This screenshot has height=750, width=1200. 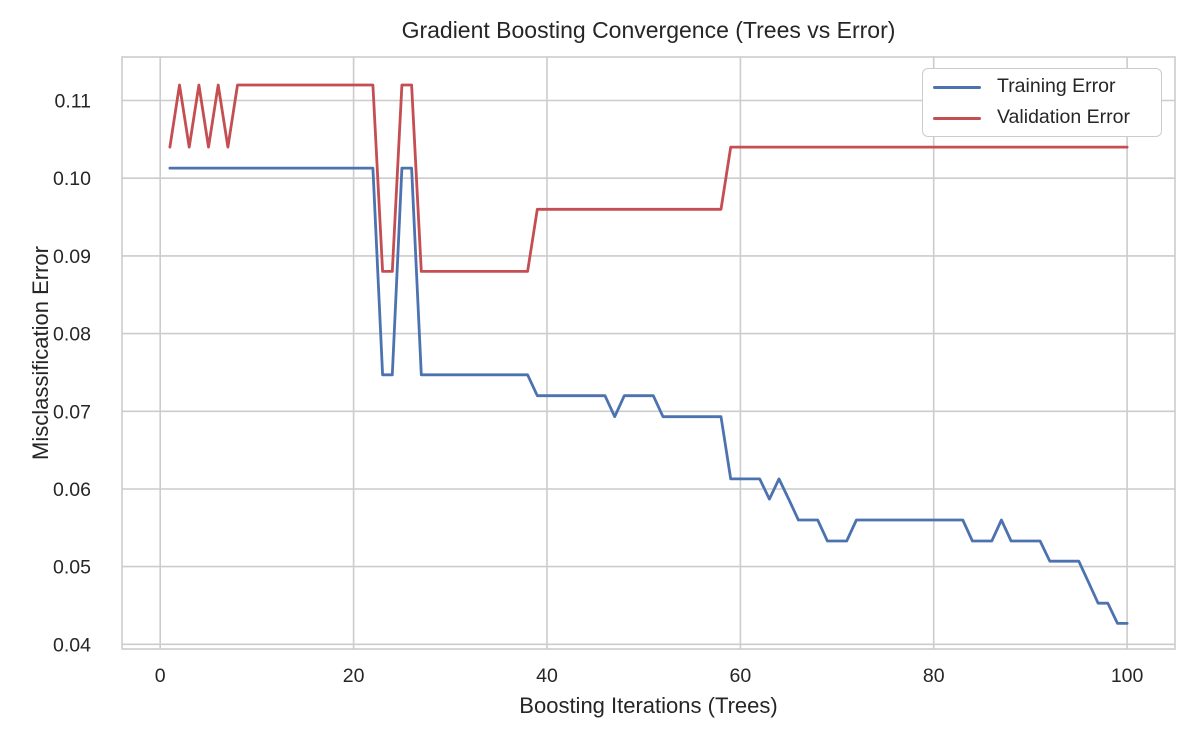 I want to click on x-tick-label: 100, so click(x=1127, y=676).